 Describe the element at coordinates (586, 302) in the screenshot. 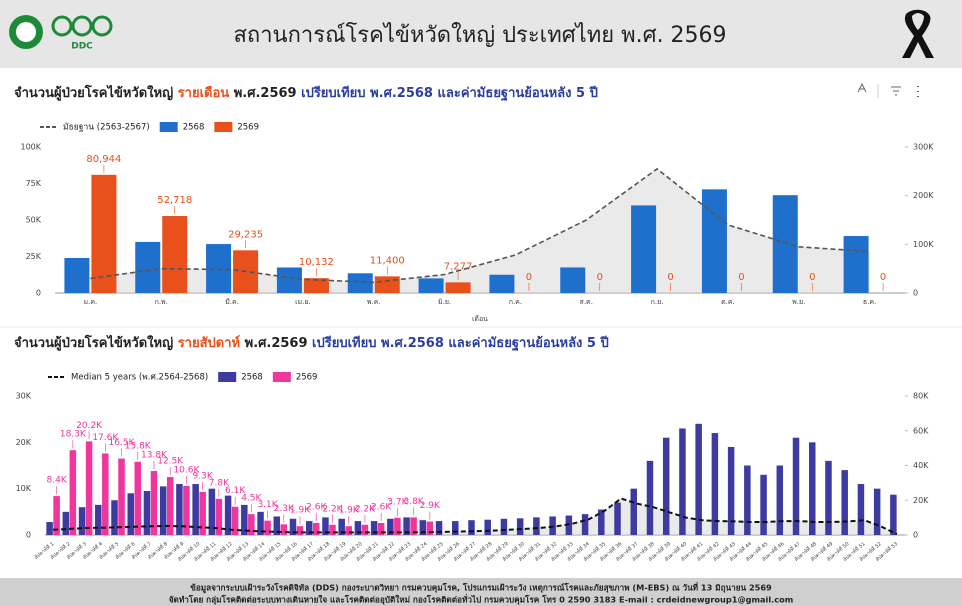

I see `x-tick-label: ส.ค.` at that location.